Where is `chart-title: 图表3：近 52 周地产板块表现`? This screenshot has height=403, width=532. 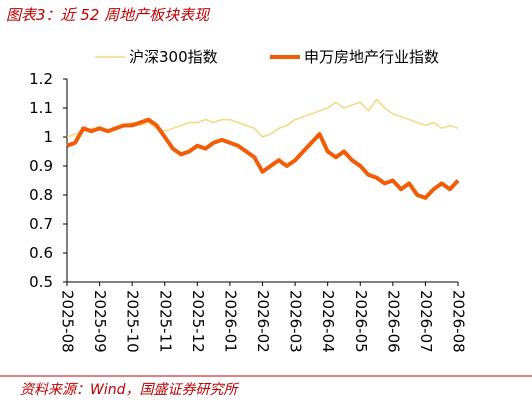
chart-title: 图表3：近 52 周地产板块表现 is located at coordinates (108, 15).